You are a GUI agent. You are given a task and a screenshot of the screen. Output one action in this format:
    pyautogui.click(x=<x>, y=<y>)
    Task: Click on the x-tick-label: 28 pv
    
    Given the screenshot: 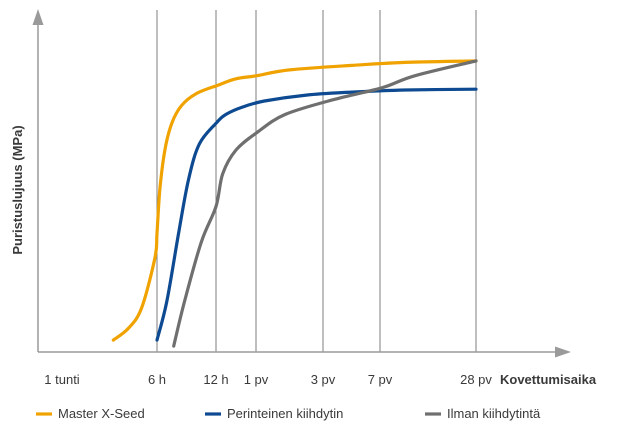 What is the action you would take?
    pyautogui.click(x=476, y=379)
    